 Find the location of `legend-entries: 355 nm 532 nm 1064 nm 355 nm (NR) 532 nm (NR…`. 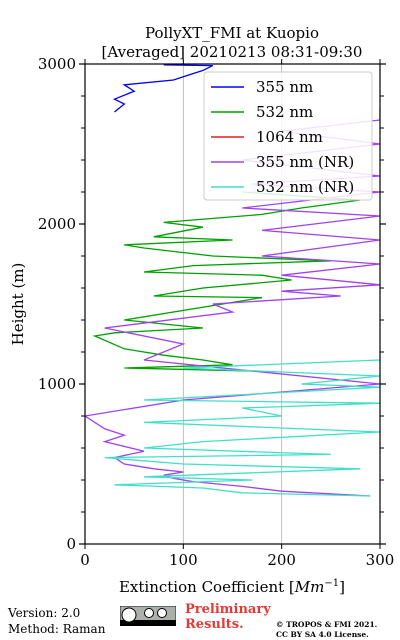

legend-entries: 355 nm 532 nm 1064 nm 355 nm (NR) 532 nm (NR… is located at coordinates (282, 137).